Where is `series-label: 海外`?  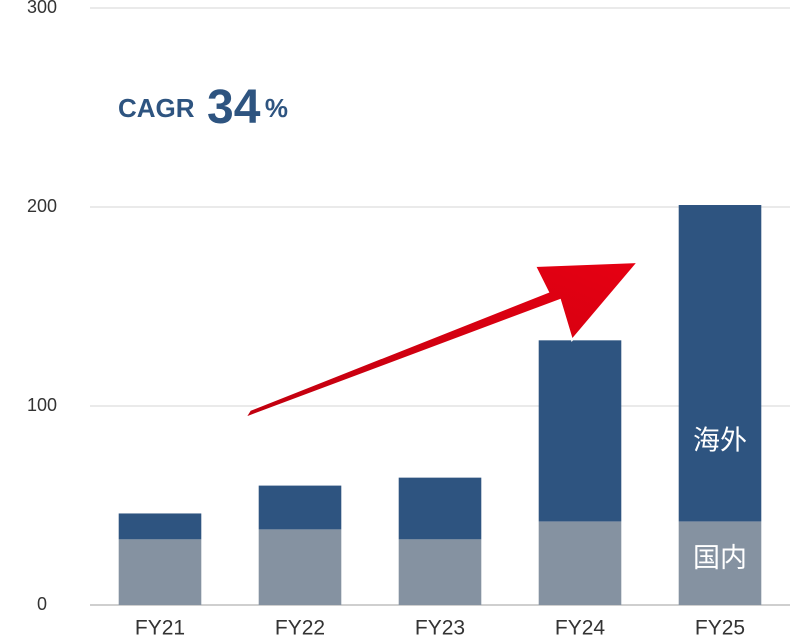 series-label: 海外 is located at coordinates (720, 440).